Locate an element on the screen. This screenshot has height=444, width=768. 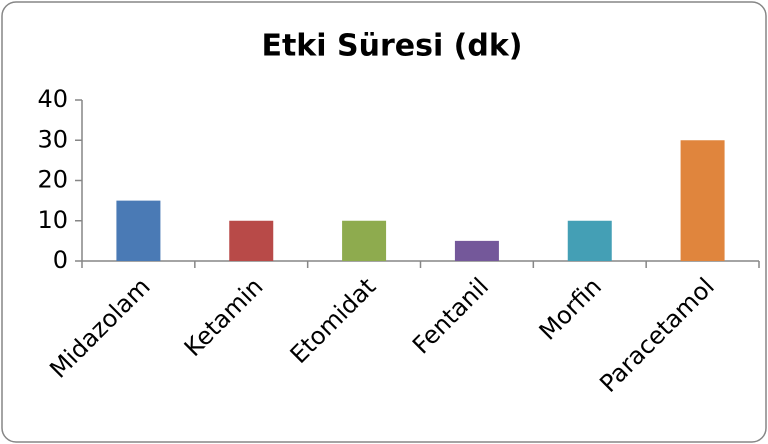
y-tick-label: 20 is located at coordinates (52, 180).